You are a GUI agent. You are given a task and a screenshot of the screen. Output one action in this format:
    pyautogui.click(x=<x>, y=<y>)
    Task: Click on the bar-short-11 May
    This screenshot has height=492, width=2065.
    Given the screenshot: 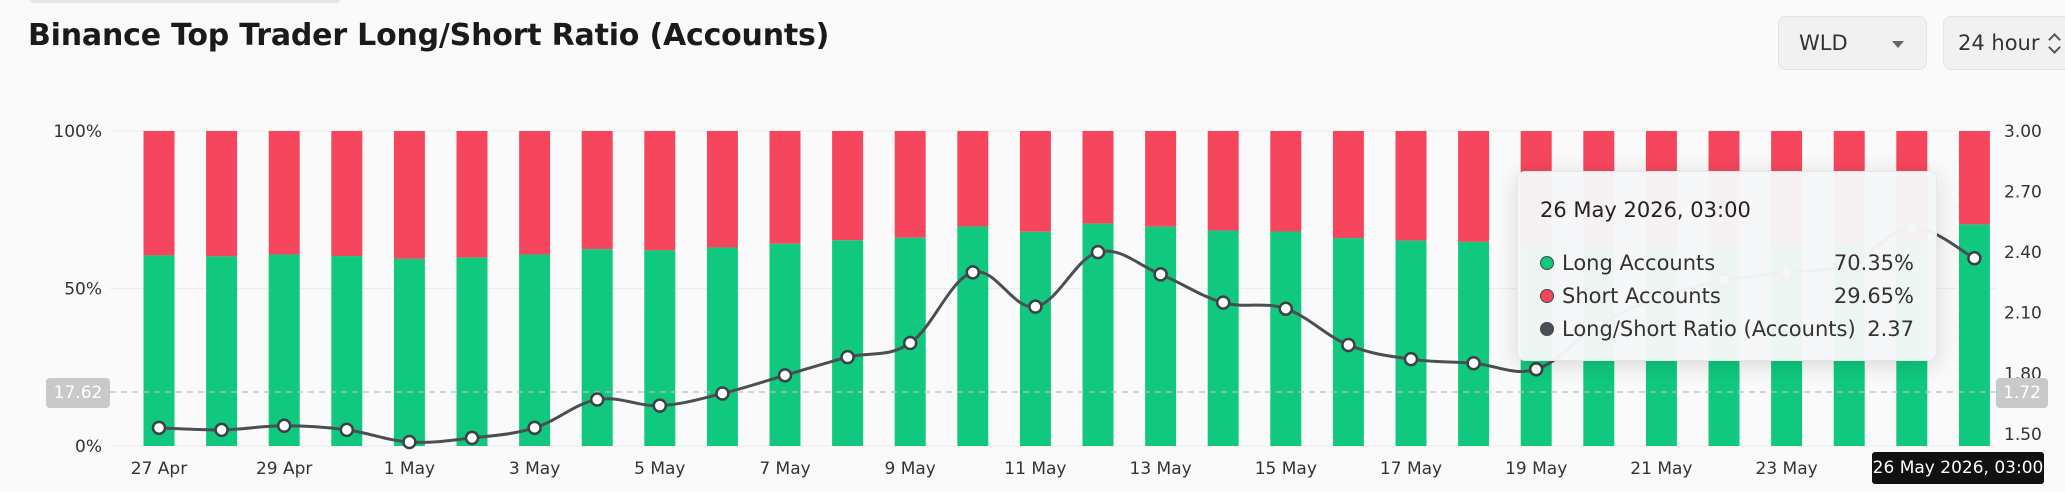 What is the action you would take?
    pyautogui.click(x=1035, y=181)
    